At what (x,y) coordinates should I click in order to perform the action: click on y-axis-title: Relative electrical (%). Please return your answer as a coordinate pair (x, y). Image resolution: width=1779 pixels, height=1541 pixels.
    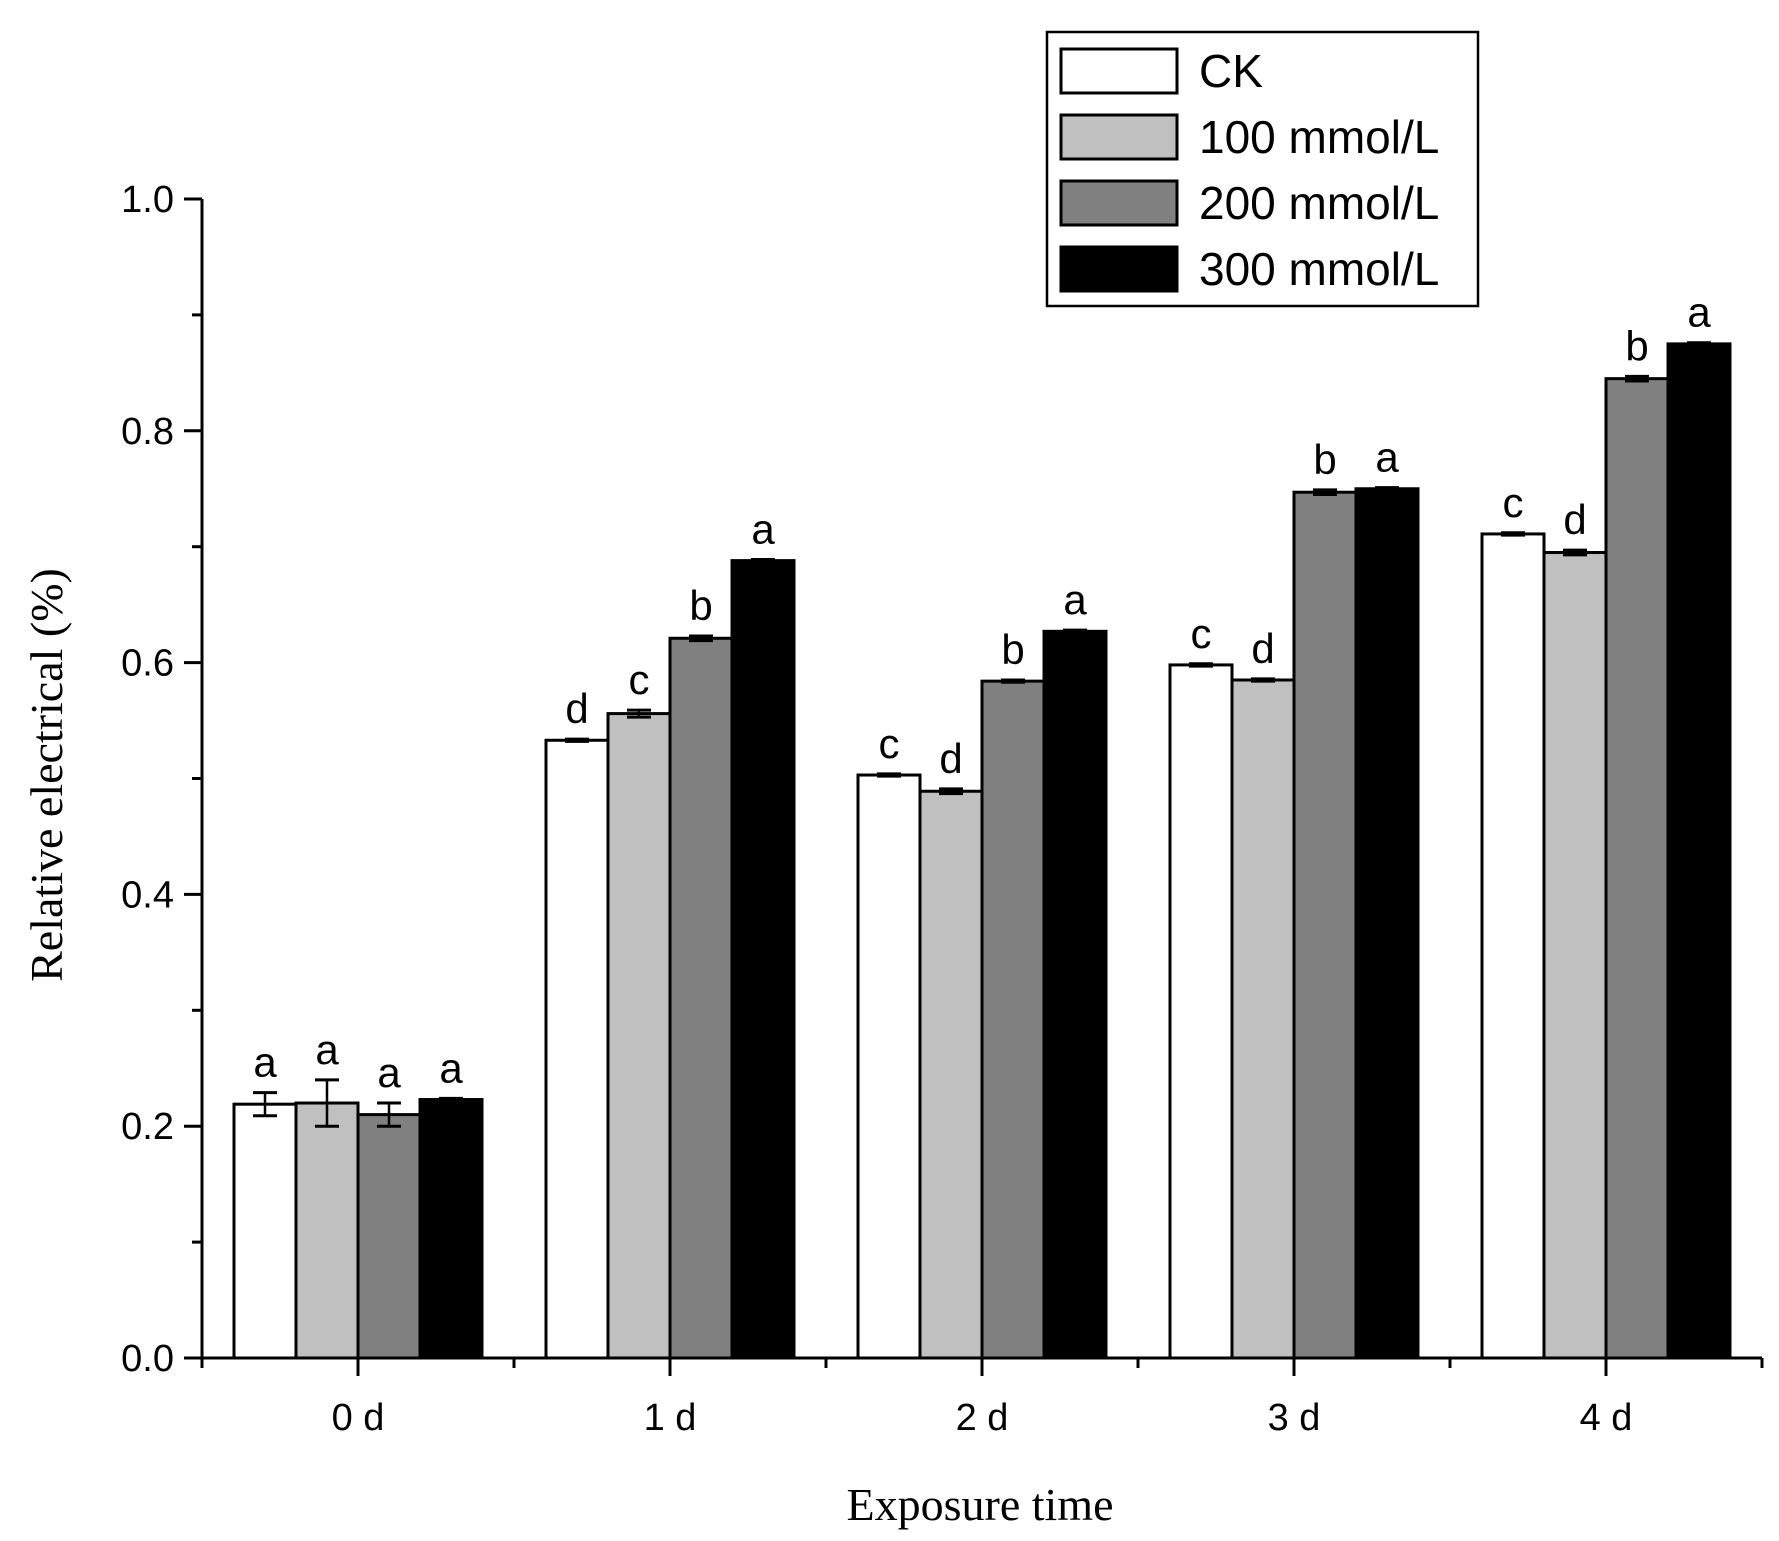
    Looking at the image, I should click on (46, 775).